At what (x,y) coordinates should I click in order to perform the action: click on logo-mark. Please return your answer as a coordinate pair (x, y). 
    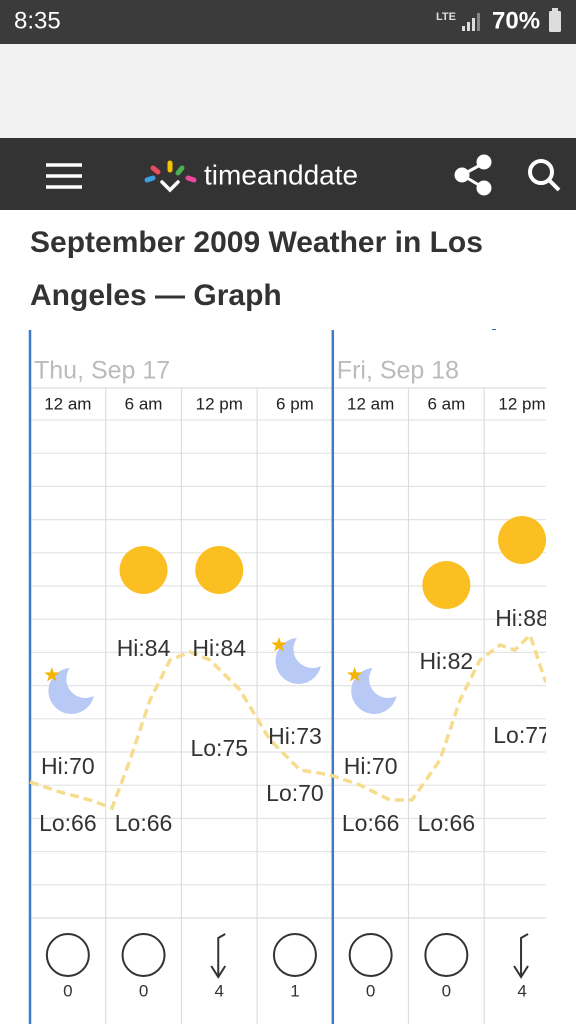
    Looking at the image, I should click on (170, 176).